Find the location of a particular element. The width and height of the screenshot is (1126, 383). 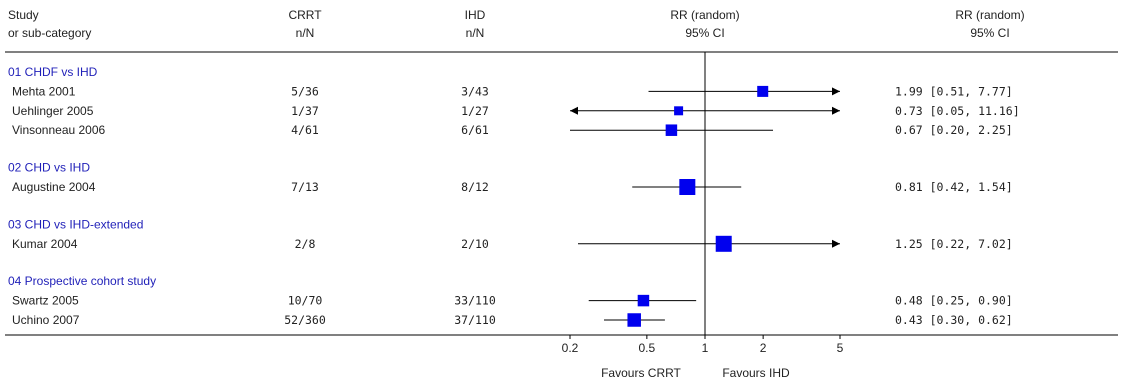

x-tick-label: 5 is located at coordinates (840, 348).